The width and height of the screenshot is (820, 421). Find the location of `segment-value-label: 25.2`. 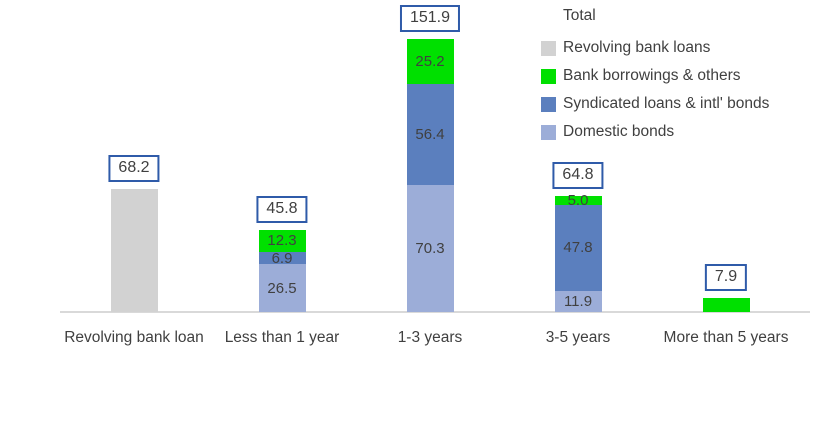

segment-value-label: 25.2 is located at coordinates (430, 61).